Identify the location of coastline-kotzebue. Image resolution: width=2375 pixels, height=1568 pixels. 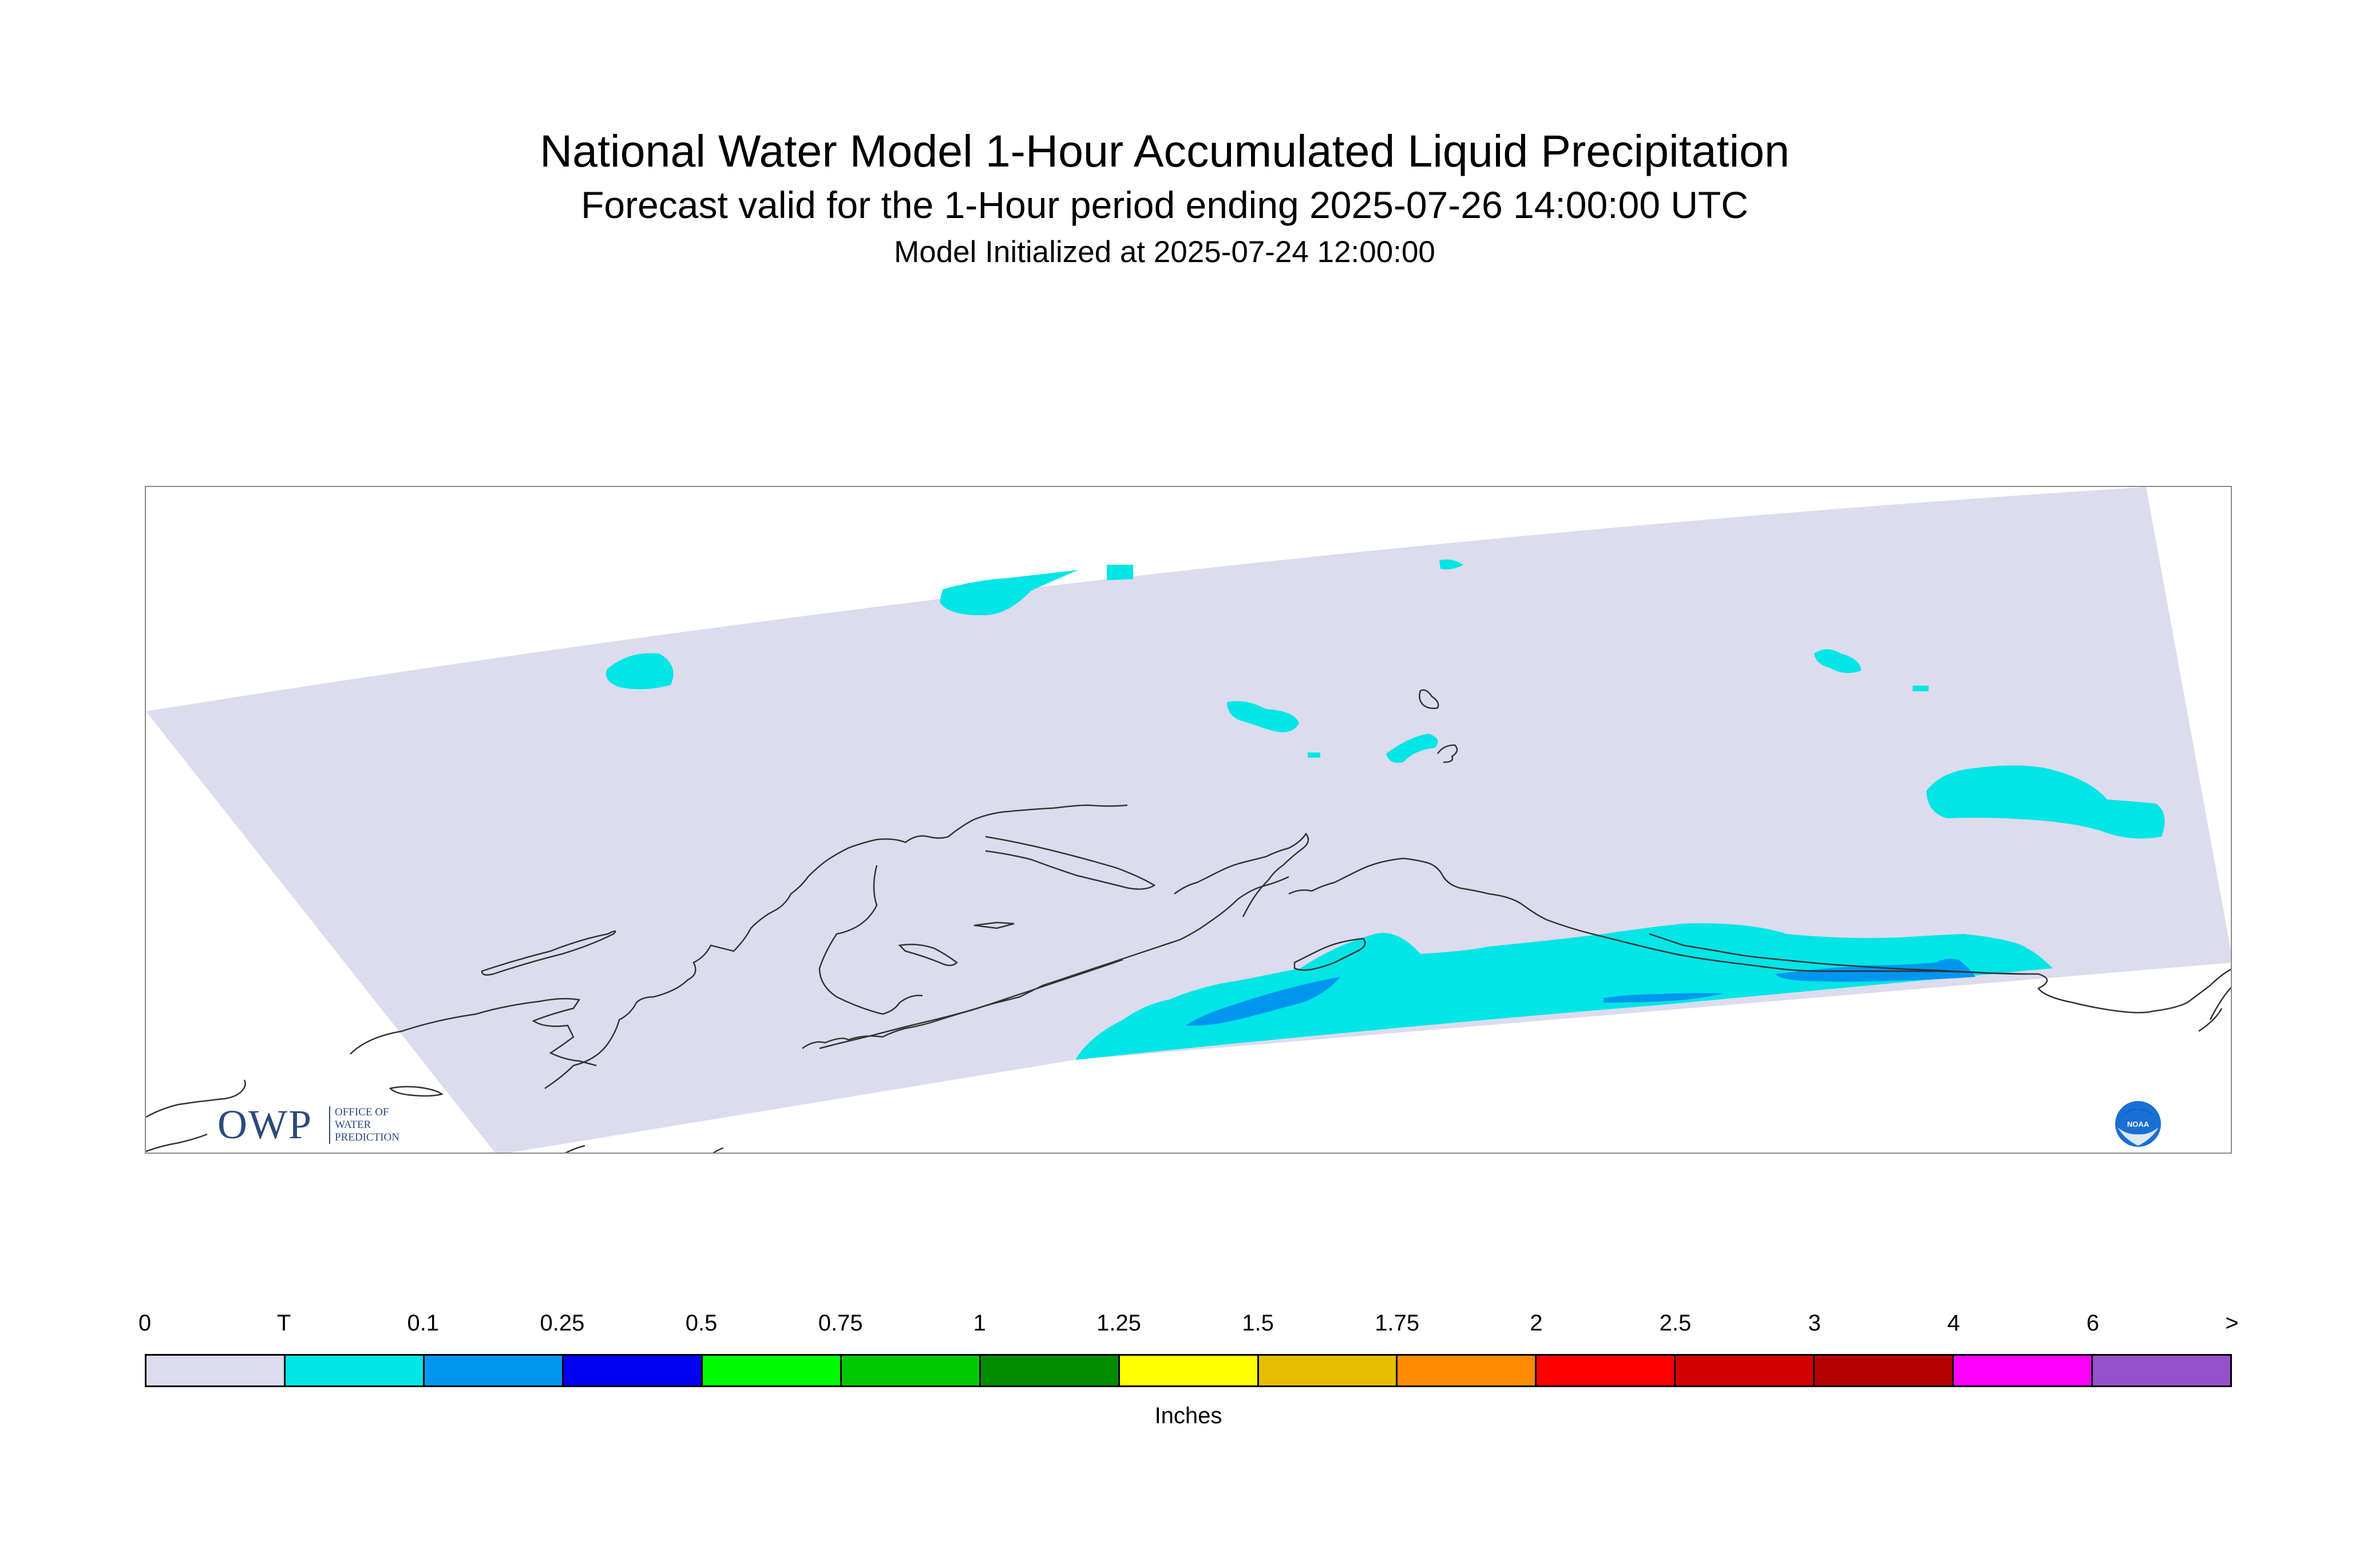
(1070, 863).